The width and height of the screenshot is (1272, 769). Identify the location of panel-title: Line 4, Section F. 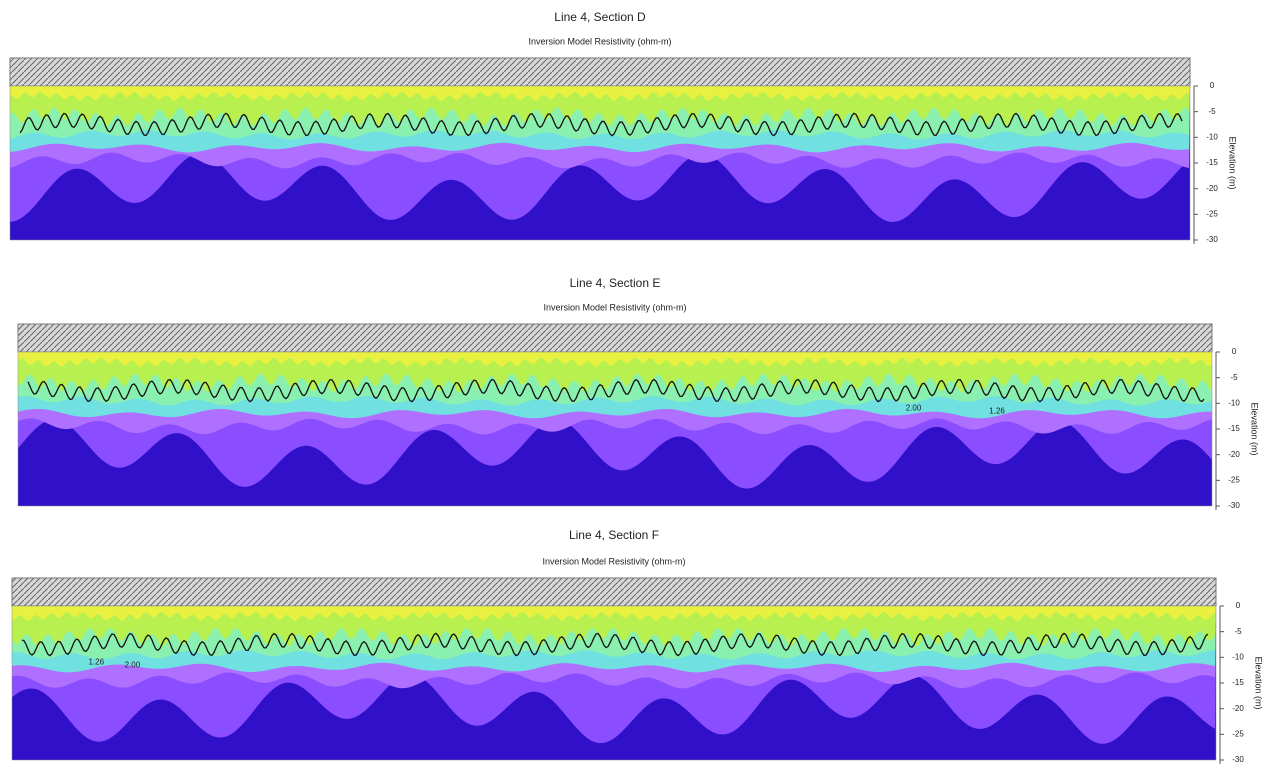
(614, 535).